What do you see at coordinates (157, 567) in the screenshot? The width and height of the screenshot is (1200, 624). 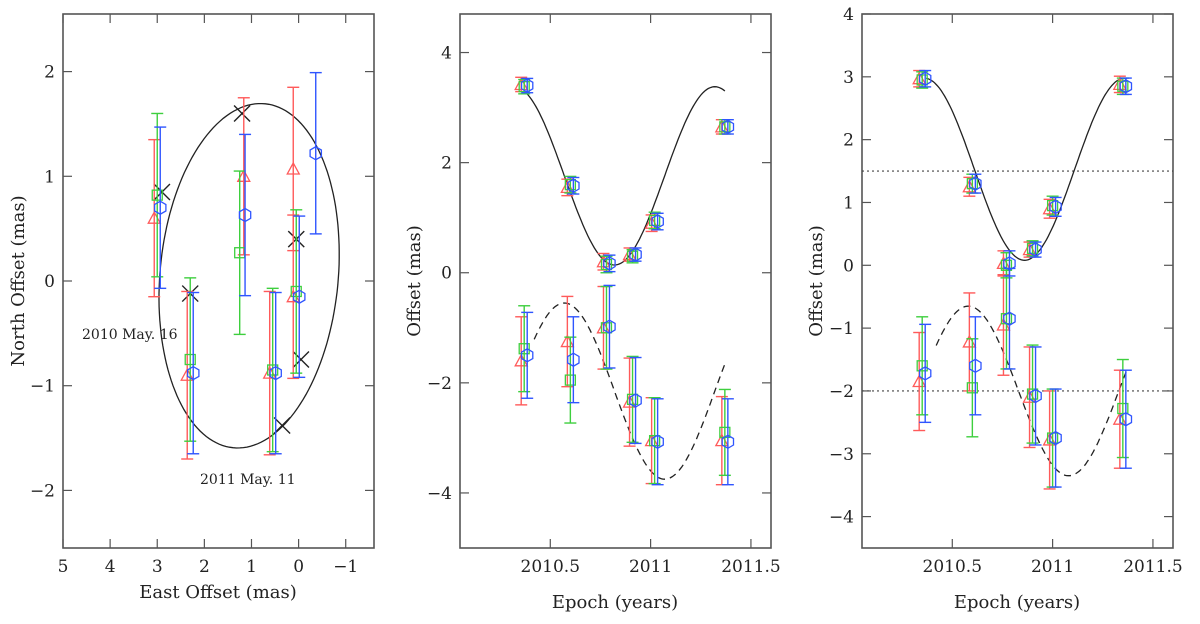 I see `x-tick-label: 3` at bounding box center [157, 567].